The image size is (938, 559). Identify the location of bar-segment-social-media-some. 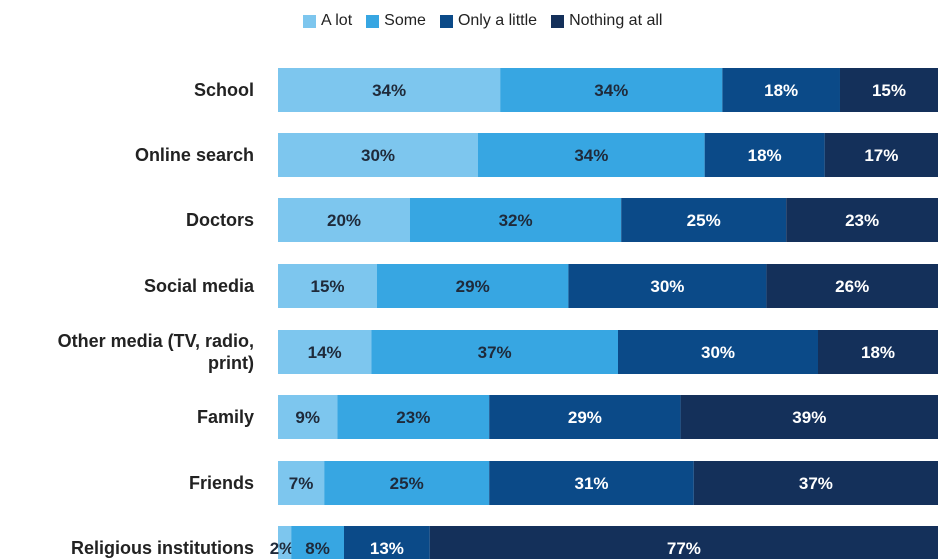
(473, 286).